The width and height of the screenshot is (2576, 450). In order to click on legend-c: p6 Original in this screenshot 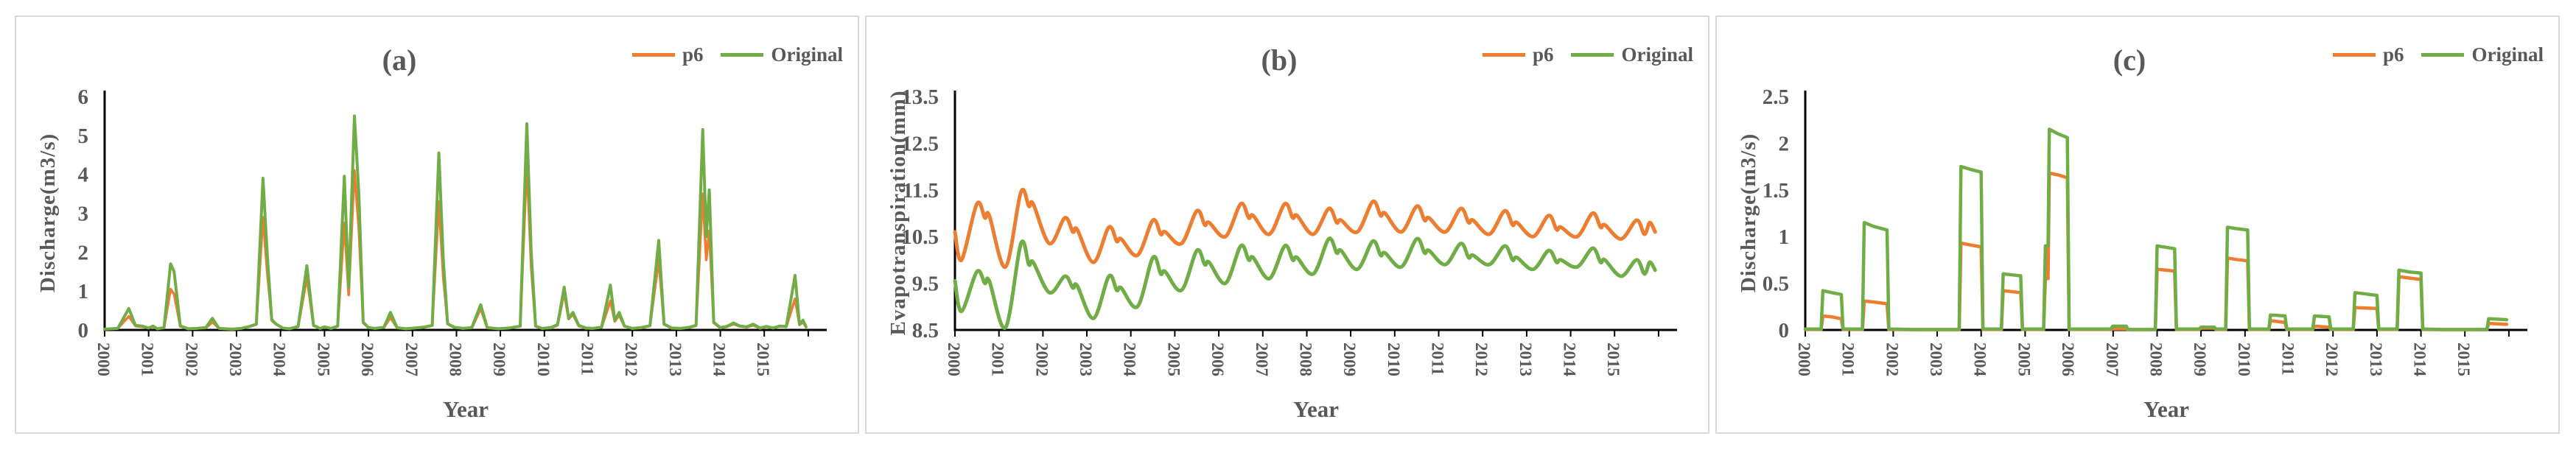, I will do `click(2438, 54)`.